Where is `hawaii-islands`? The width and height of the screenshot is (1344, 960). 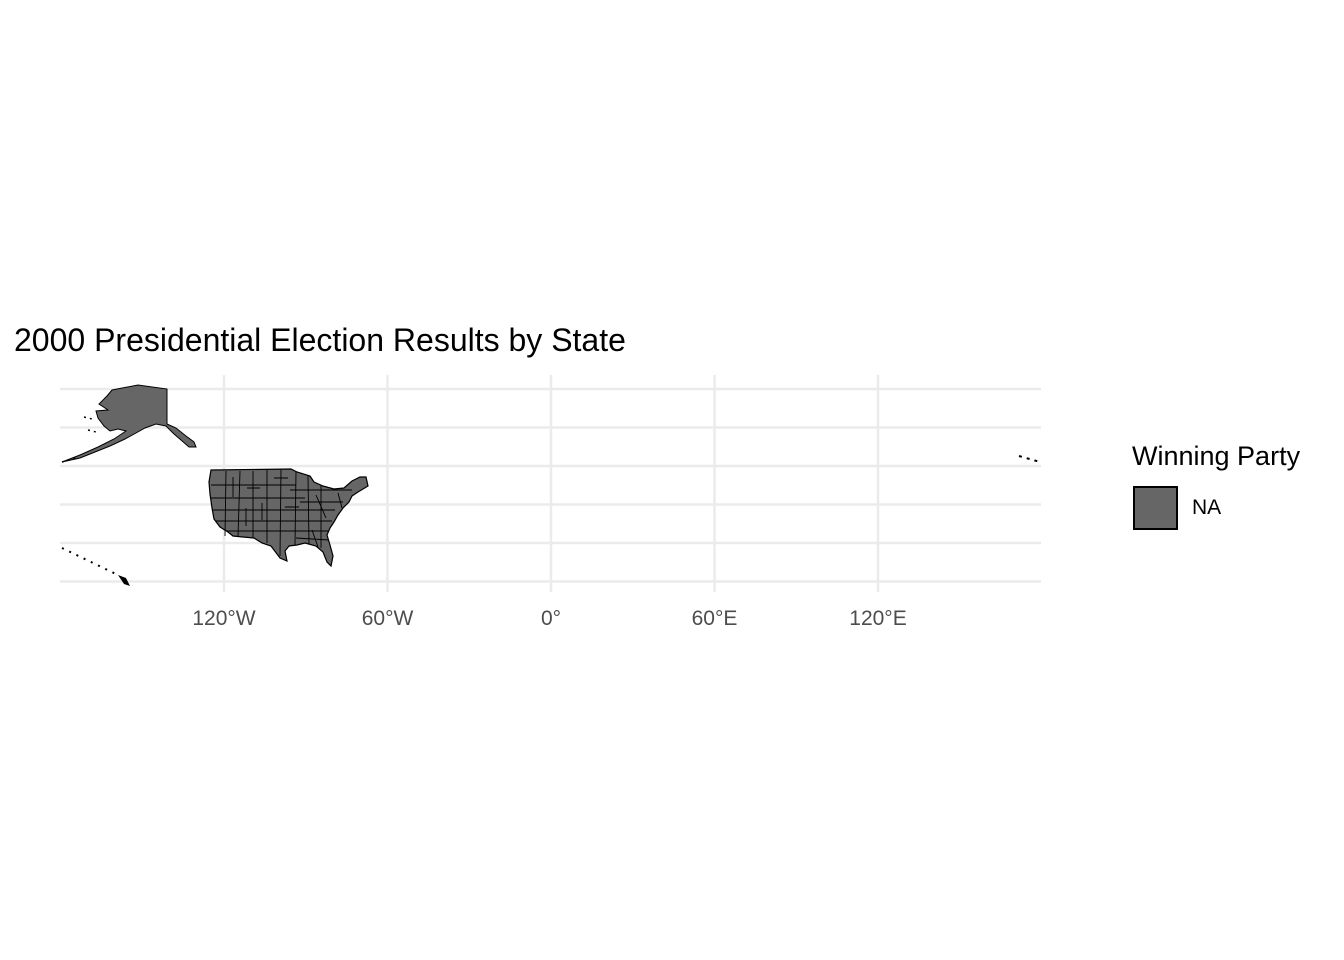
hawaii-islands is located at coordinates (90, 561).